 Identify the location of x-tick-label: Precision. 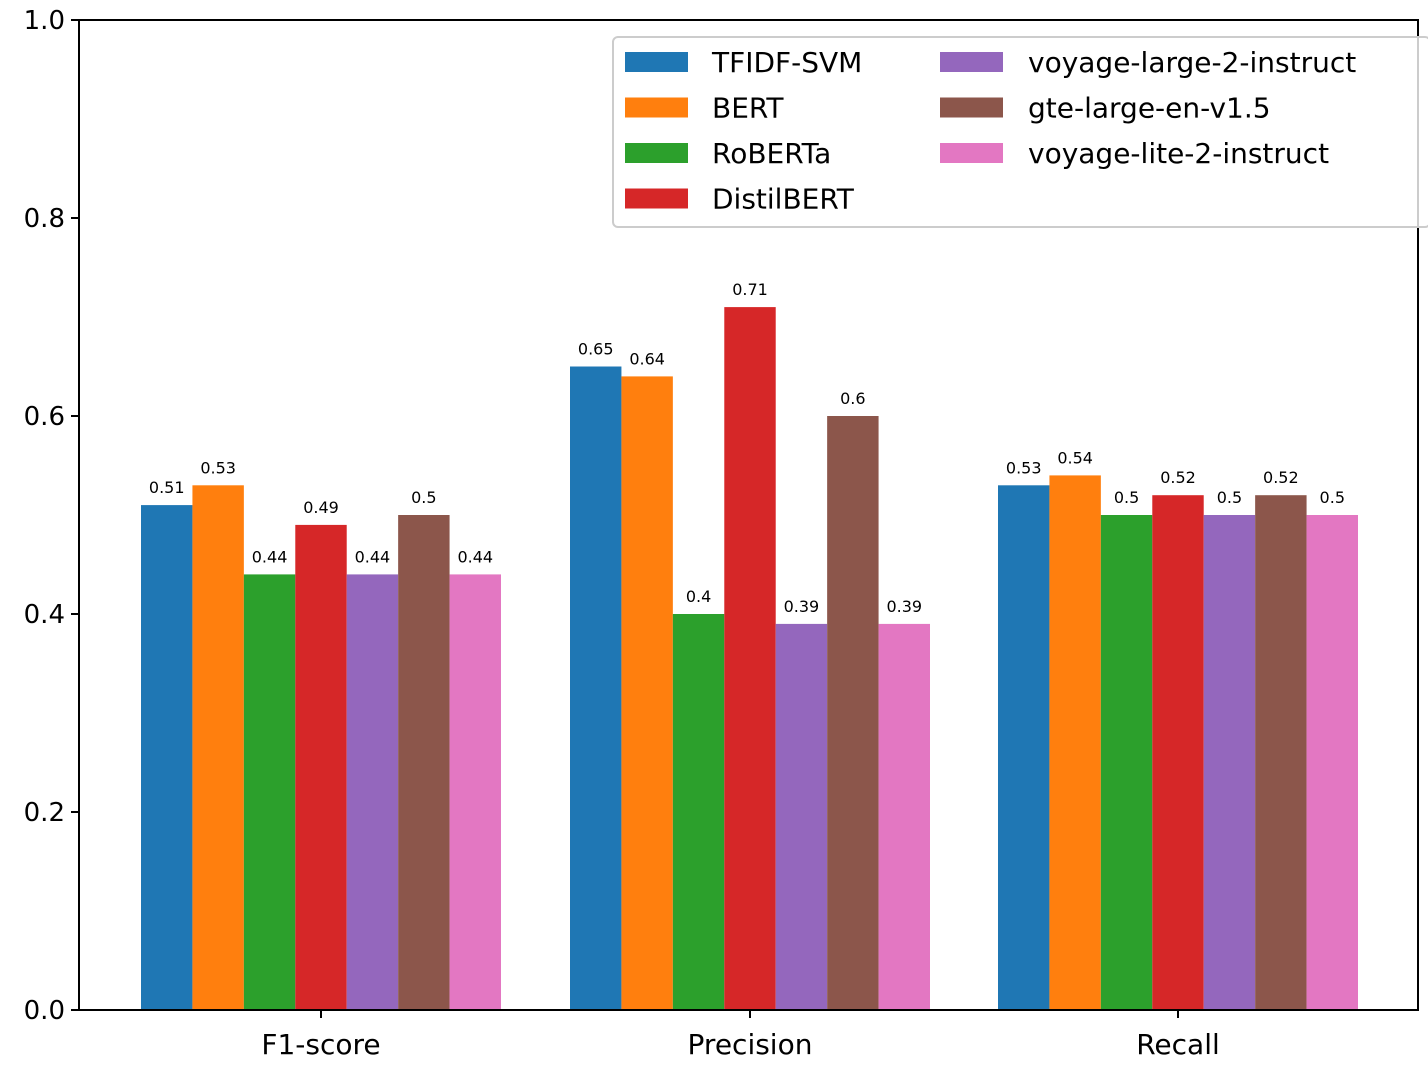
(750, 1044).